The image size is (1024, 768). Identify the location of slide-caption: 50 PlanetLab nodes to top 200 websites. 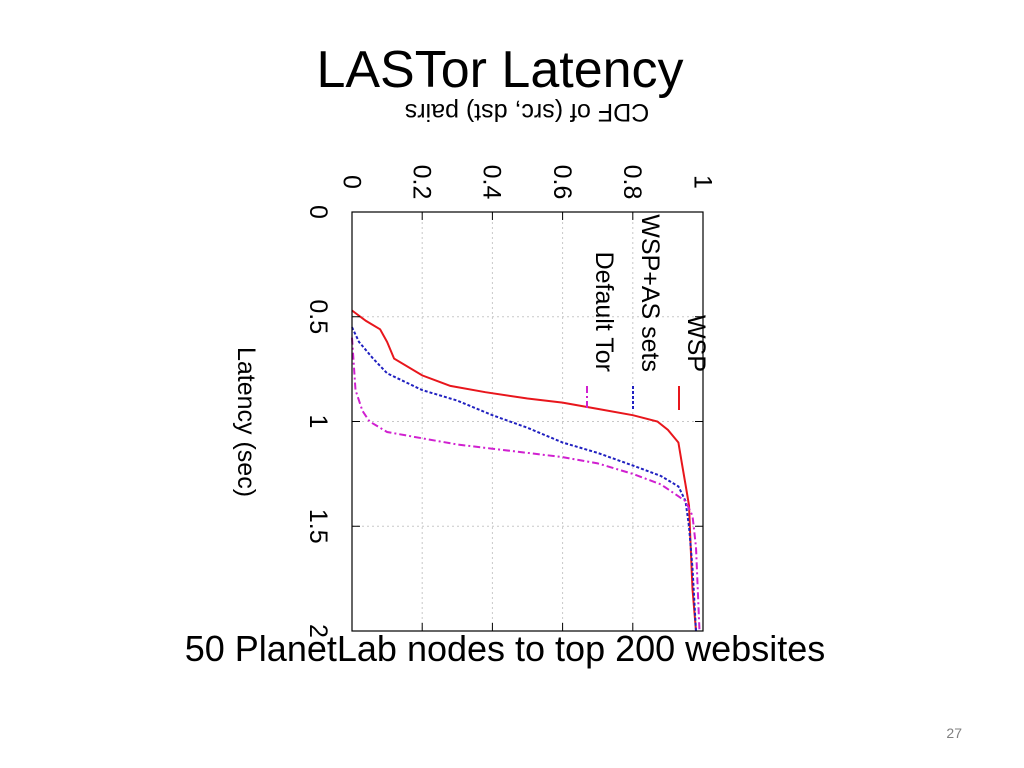
(505, 648).